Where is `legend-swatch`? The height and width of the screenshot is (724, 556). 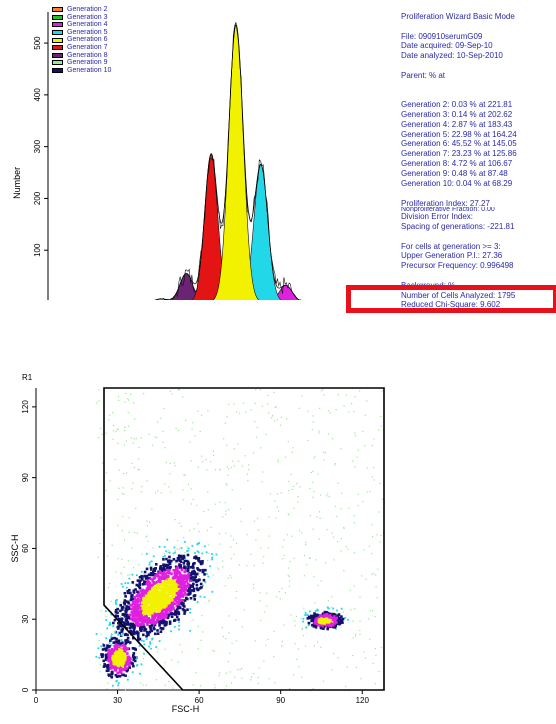 legend-swatch is located at coordinates (57, 25).